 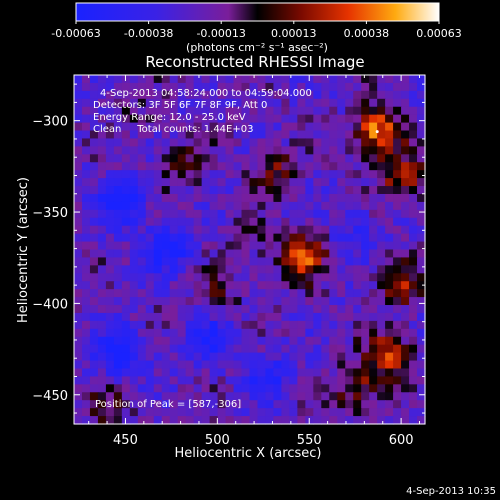 I want to click on footer-timestamp: 4-Sep-2013 10:35, so click(x=451, y=491).